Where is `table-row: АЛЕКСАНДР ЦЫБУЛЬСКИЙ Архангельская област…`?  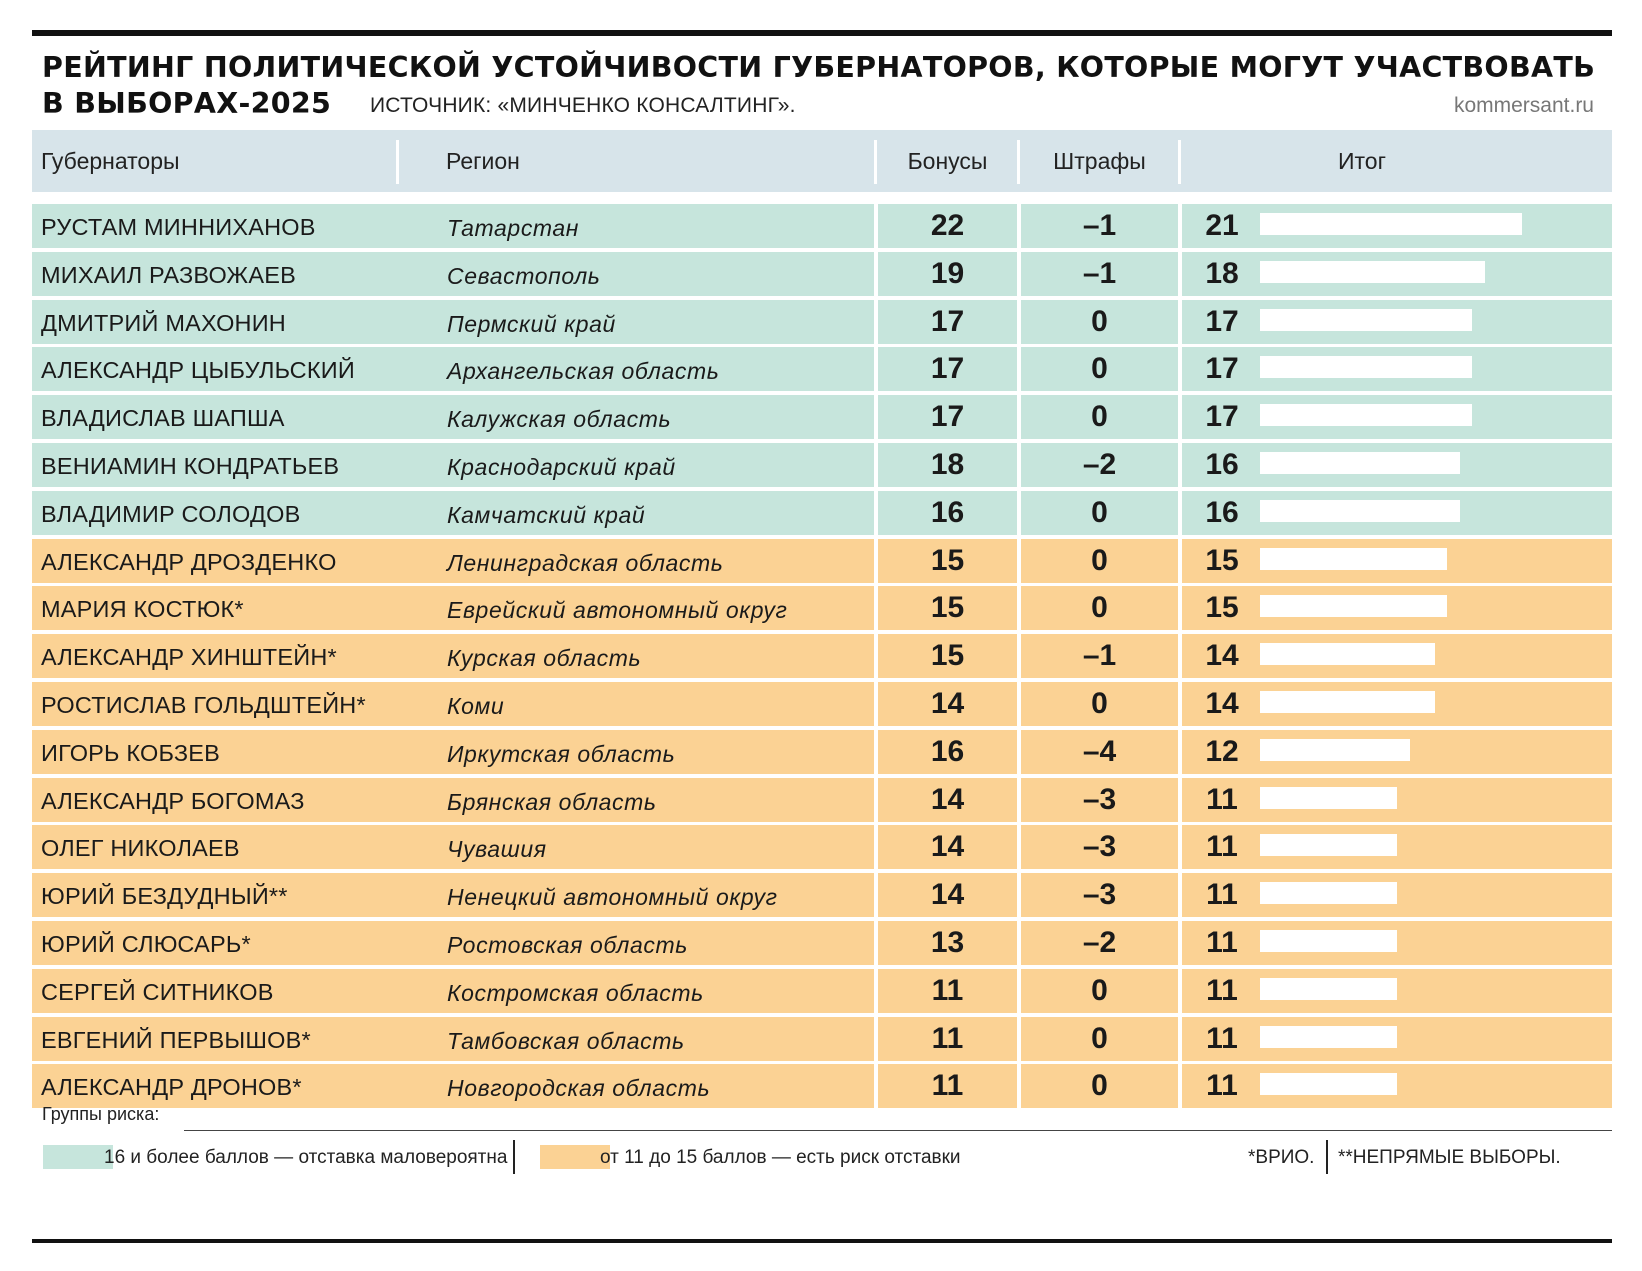
table-row: АЛЕКСАНДР ЦЫБУЛЬСКИЙ Архангельская област… is located at coordinates (822, 369).